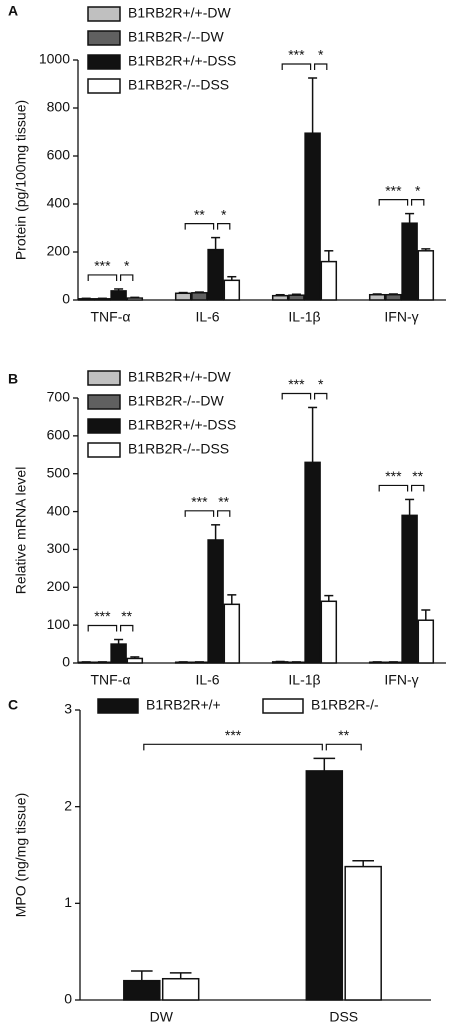 This screenshot has width=450, height=1028. I want to click on x-tick-label: IL-1β, so click(304, 317).